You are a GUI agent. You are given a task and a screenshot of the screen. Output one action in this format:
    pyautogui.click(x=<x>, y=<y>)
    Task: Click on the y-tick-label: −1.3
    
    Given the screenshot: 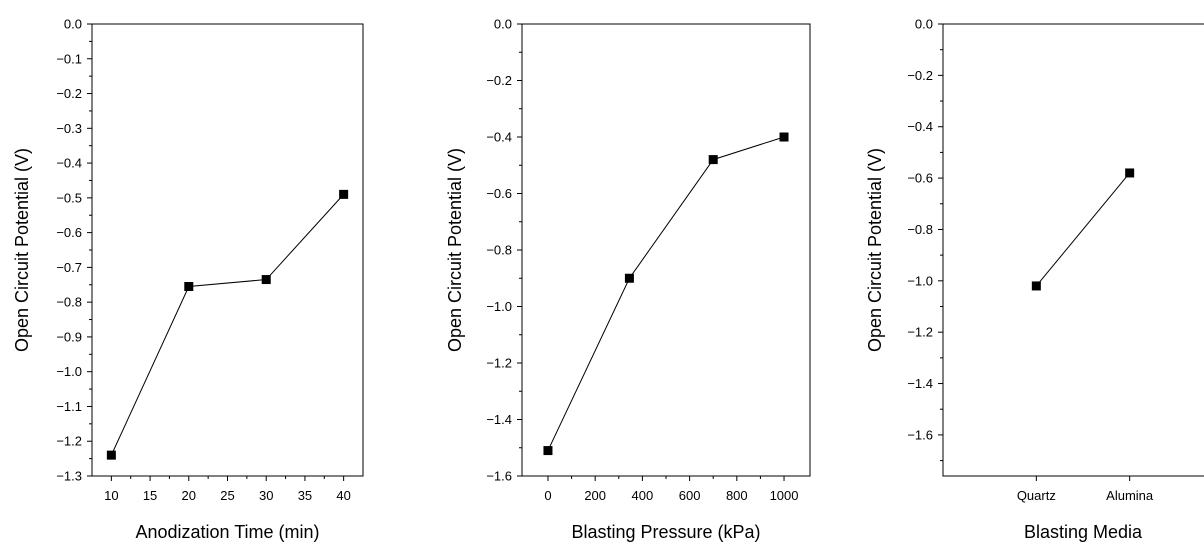 What is the action you would take?
    pyautogui.click(x=69, y=476)
    